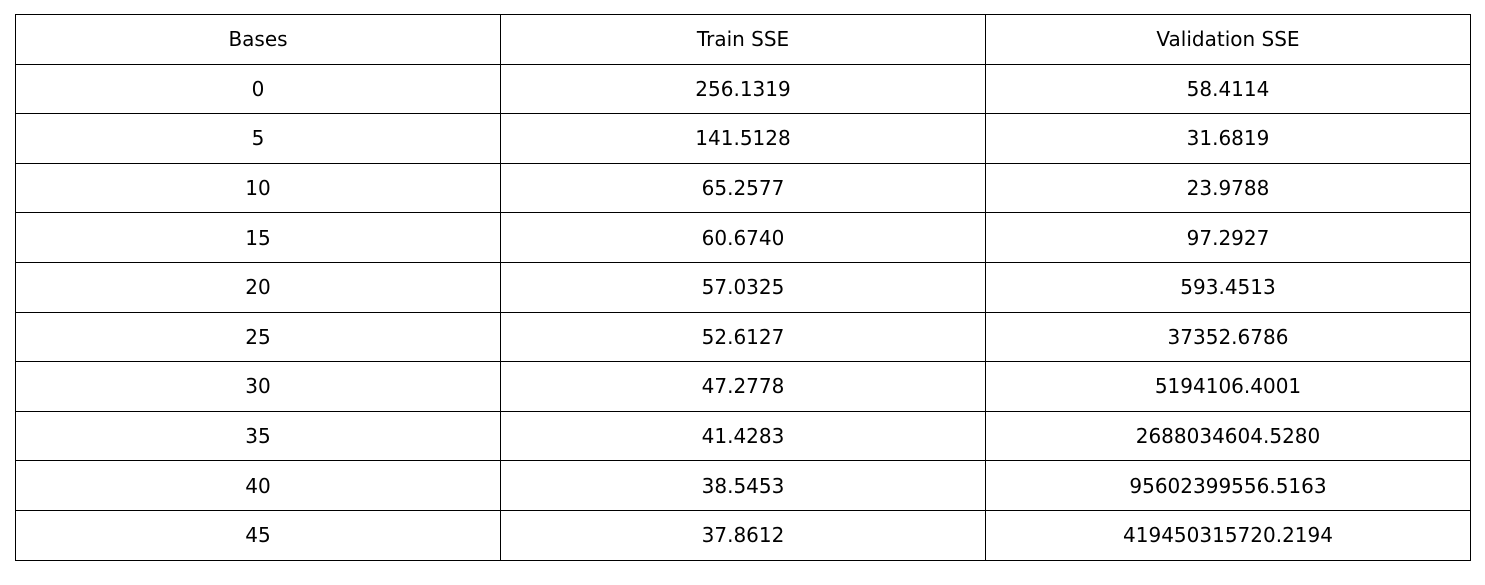  What do you see at coordinates (258, 39) in the screenshot?
I see `column-header-bases: Bases` at bounding box center [258, 39].